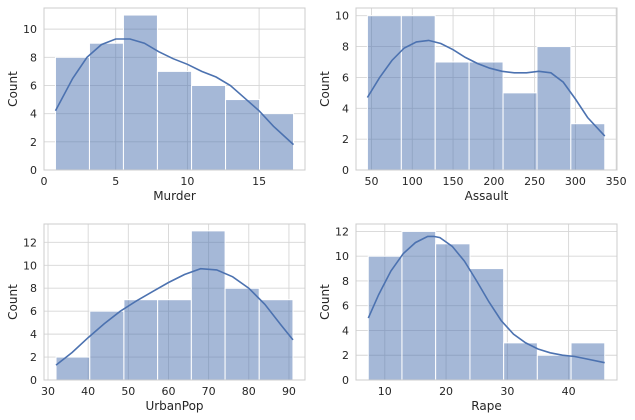  What do you see at coordinates (44, 181) in the screenshot?
I see `x-tick-label: 0` at bounding box center [44, 181].